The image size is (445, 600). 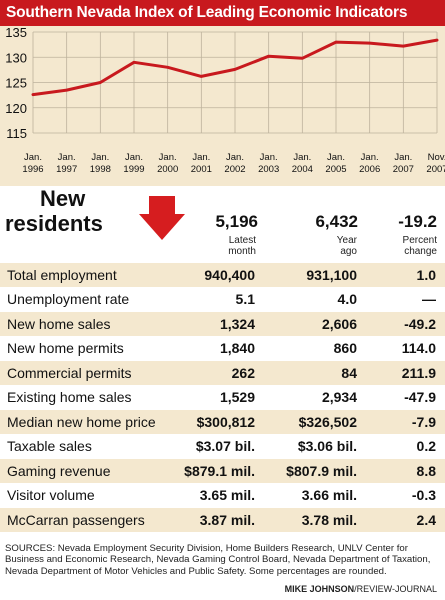 What do you see at coordinates (331, 275) in the screenshot?
I see `row-year-ago: 931,100` at bounding box center [331, 275].